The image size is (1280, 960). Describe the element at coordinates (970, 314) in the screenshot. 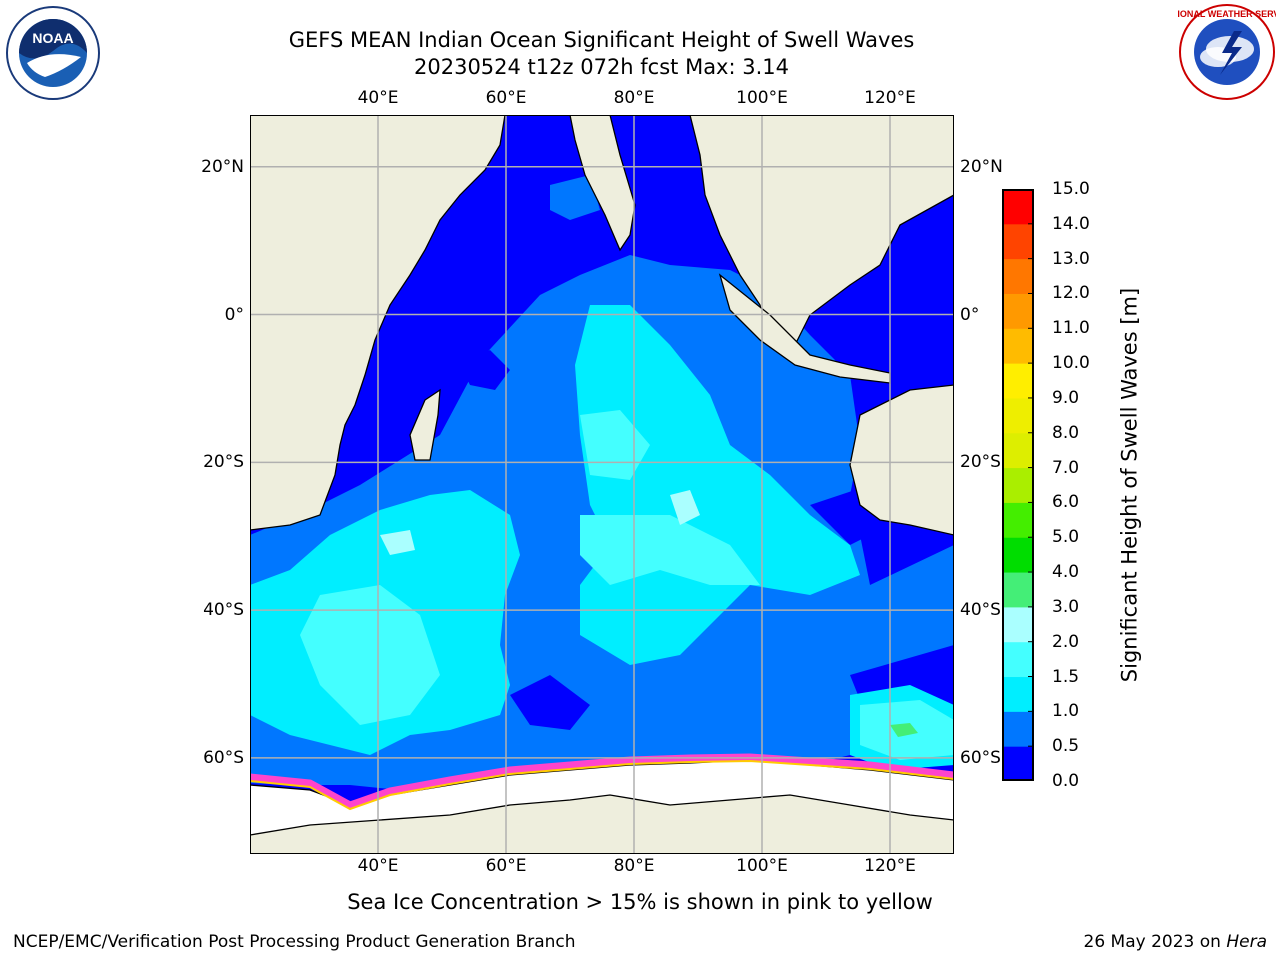

I see `lat-tick-right: 0°` at that location.